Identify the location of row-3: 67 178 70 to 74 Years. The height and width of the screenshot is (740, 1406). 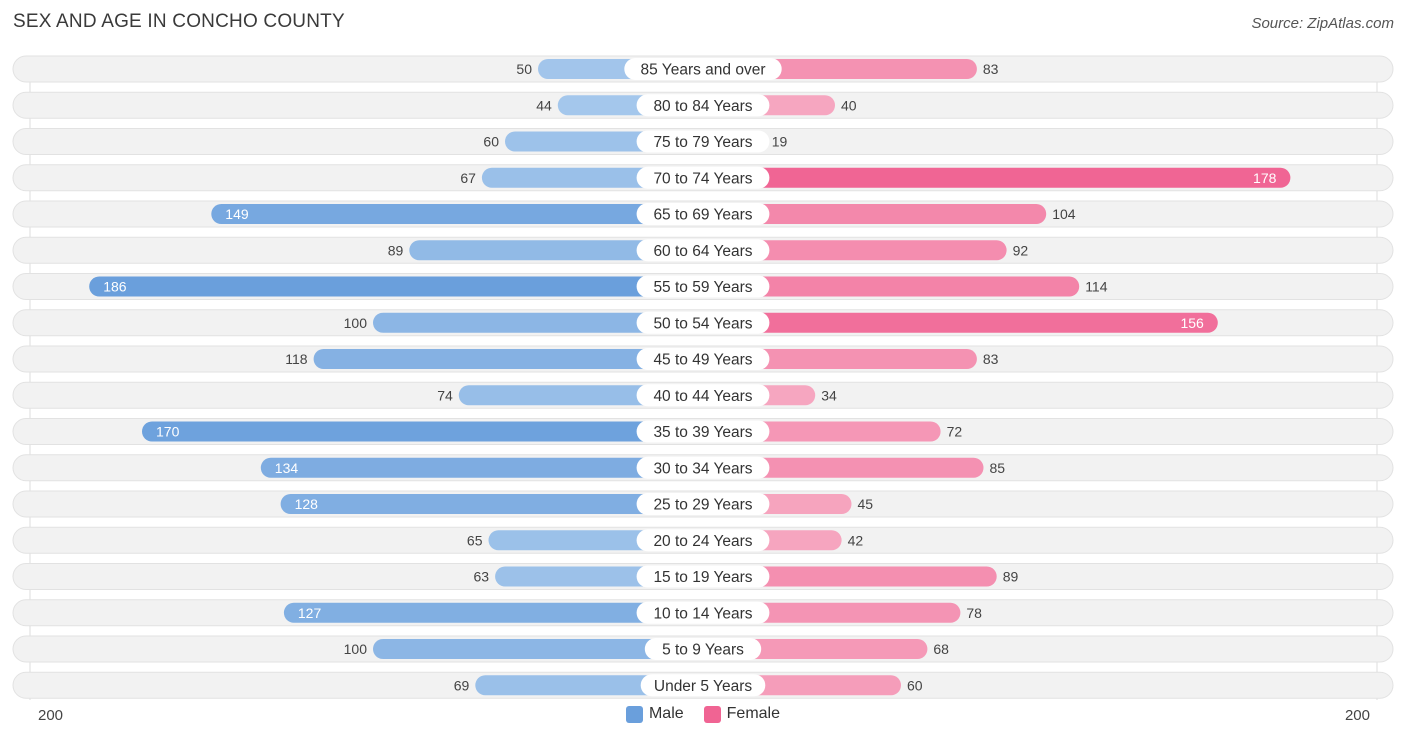
(703, 178).